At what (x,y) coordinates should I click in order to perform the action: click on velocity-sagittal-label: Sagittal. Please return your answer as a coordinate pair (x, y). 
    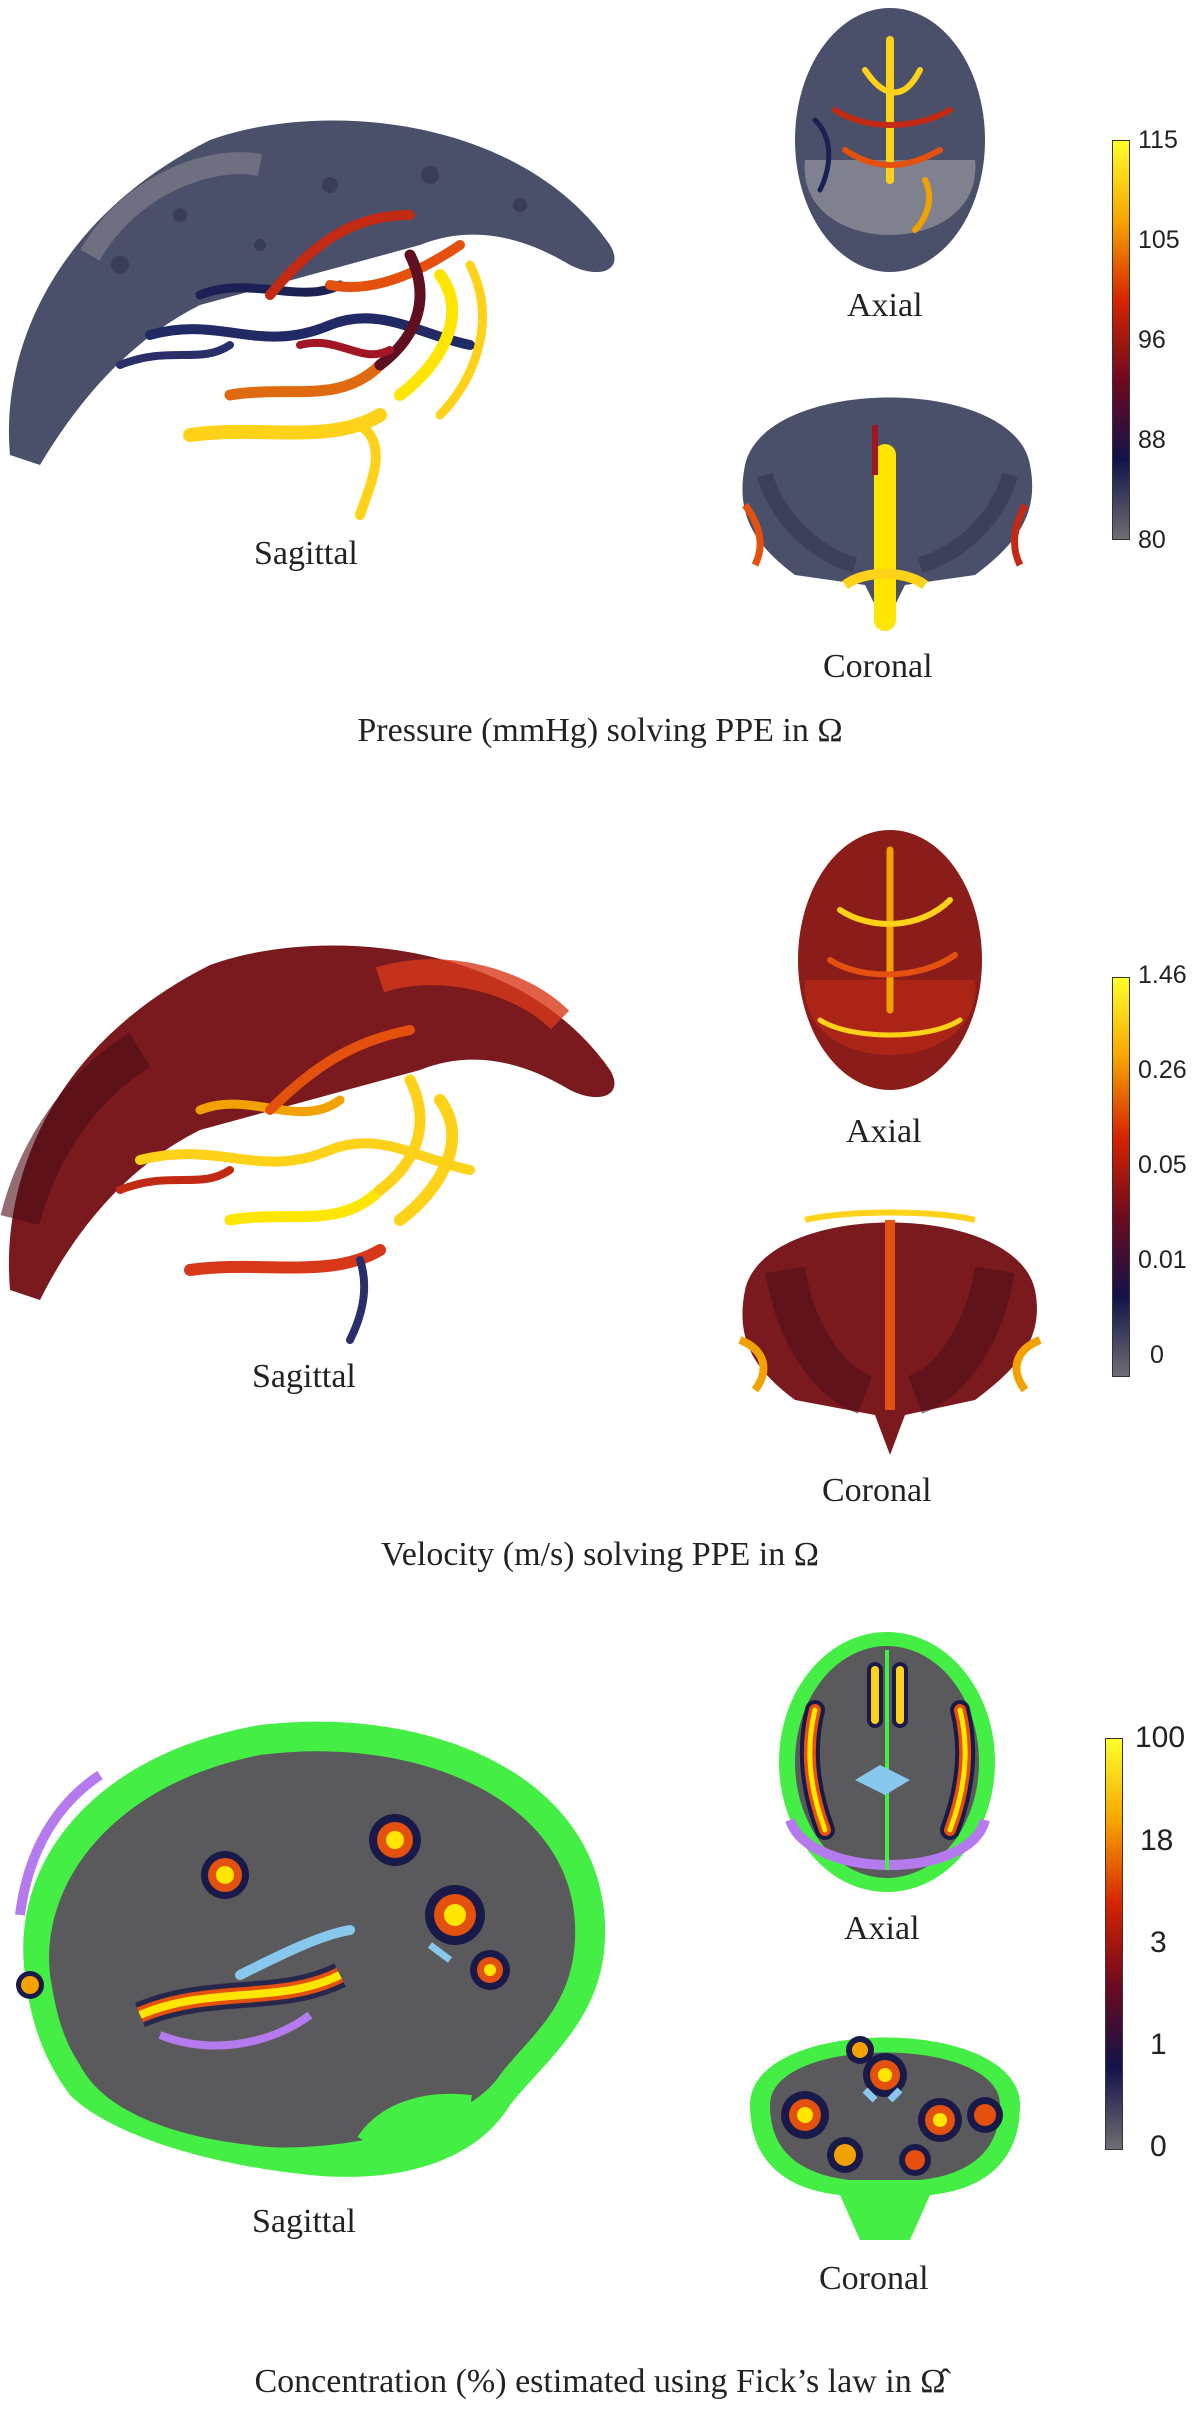
    Looking at the image, I should click on (304, 1376).